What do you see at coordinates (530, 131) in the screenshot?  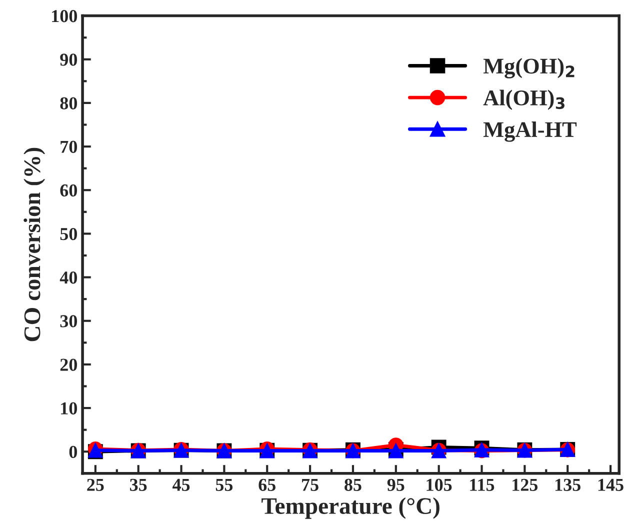 I see `legend-label: MgAl-HT` at bounding box center [530, 131].